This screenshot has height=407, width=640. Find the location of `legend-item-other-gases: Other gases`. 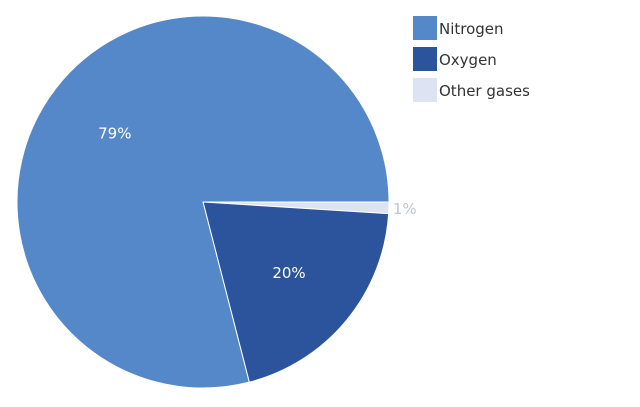

legend-item-other-gases: Other gases is located at coordinates (471, 90).